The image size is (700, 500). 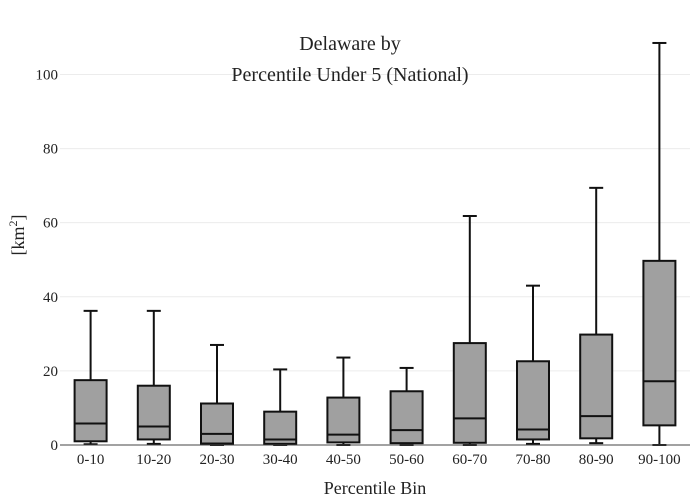 I want to click on x-tick-label: 70-80, so click(x=533, y=460).